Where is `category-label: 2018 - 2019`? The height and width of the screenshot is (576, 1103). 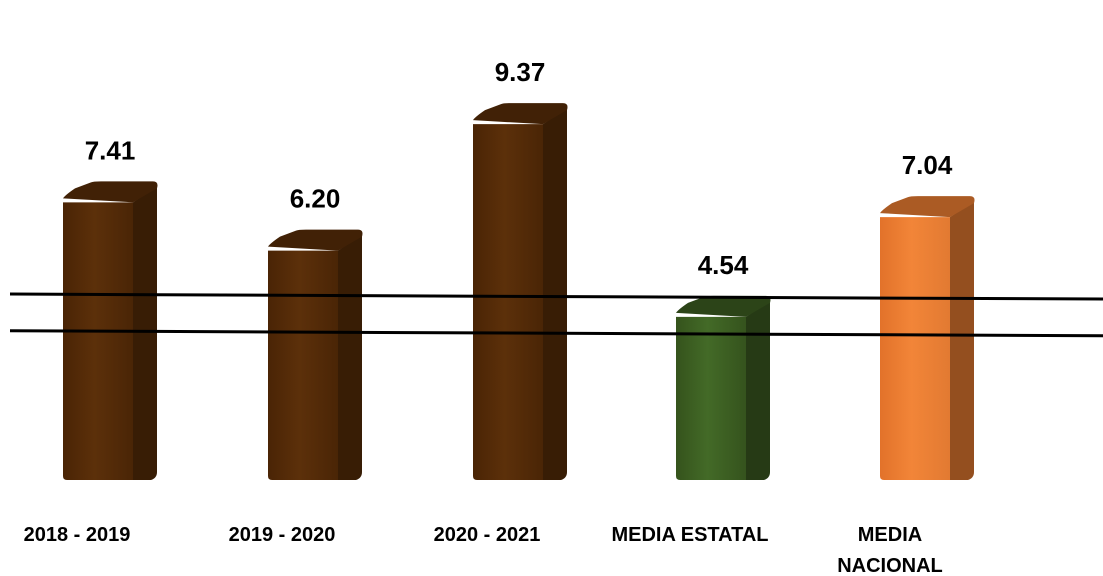
category-label: 2018 - 2019 is located at coordinates (77, 535).